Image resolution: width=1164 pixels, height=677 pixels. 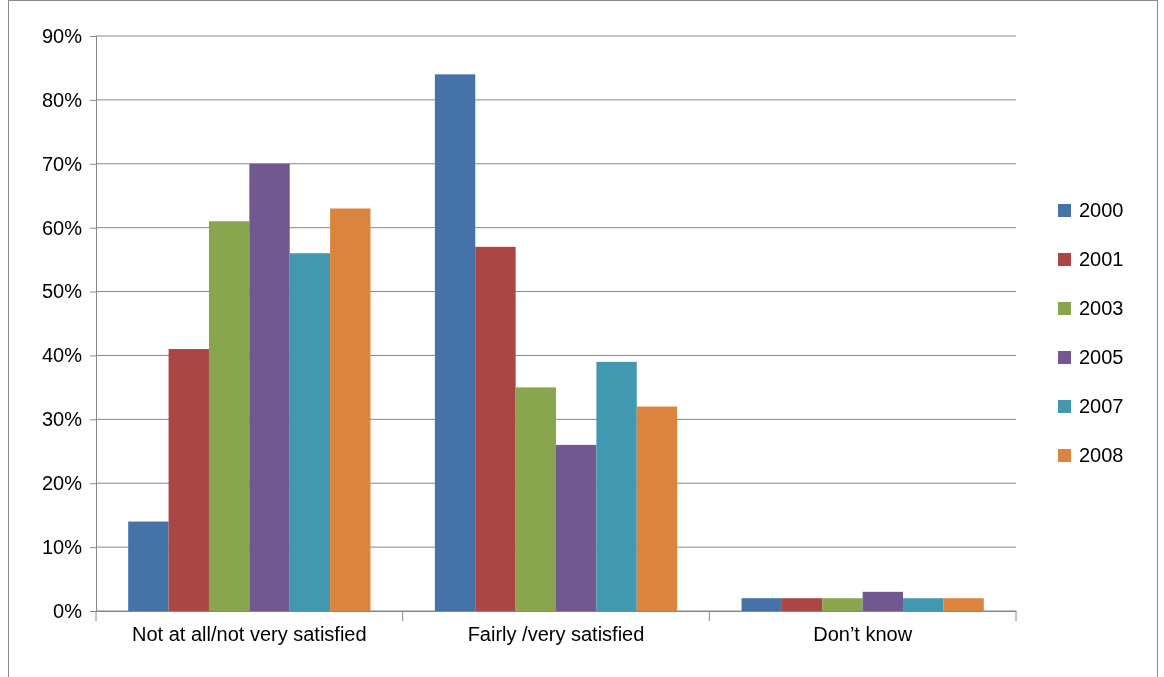 What do you see at coordinates (1101, 308) in the screenshot?
I see `legend-label: 2003` at bounding box center [1101, 308].